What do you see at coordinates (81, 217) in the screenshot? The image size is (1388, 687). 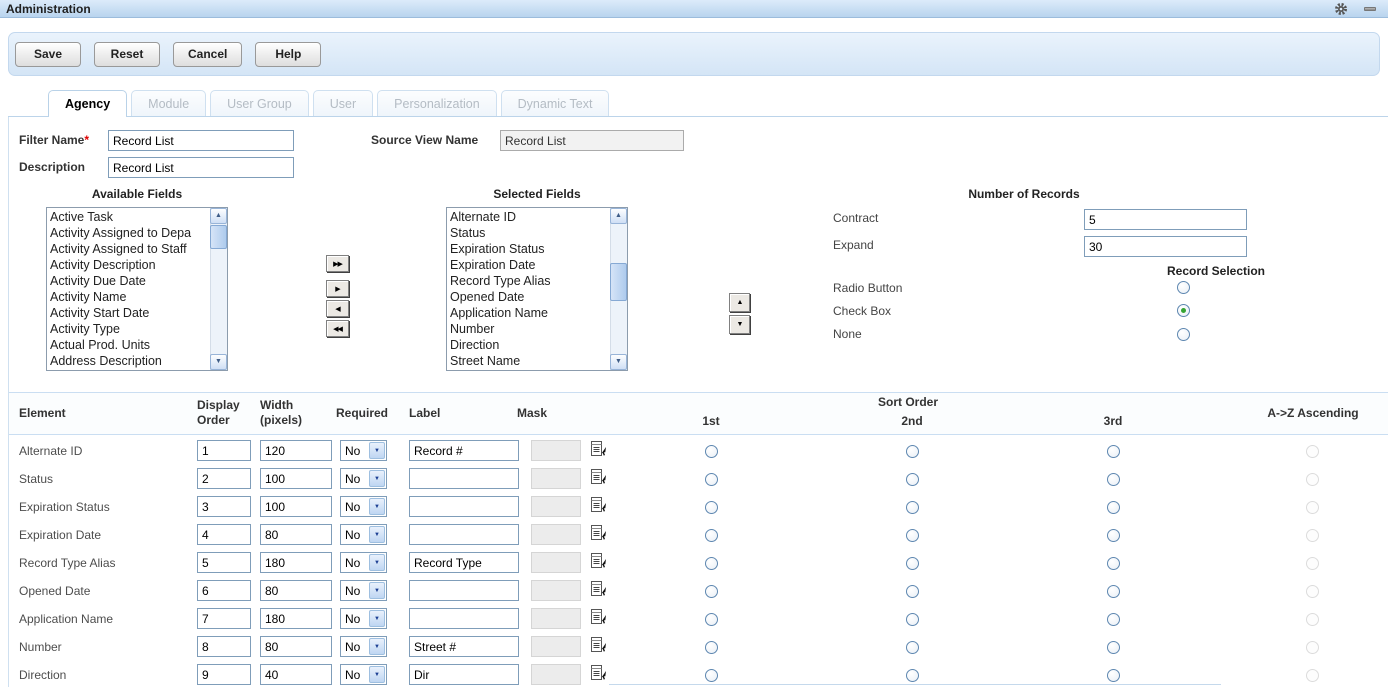 I see `list-item: Active Task` at bounding box center [81, 217].